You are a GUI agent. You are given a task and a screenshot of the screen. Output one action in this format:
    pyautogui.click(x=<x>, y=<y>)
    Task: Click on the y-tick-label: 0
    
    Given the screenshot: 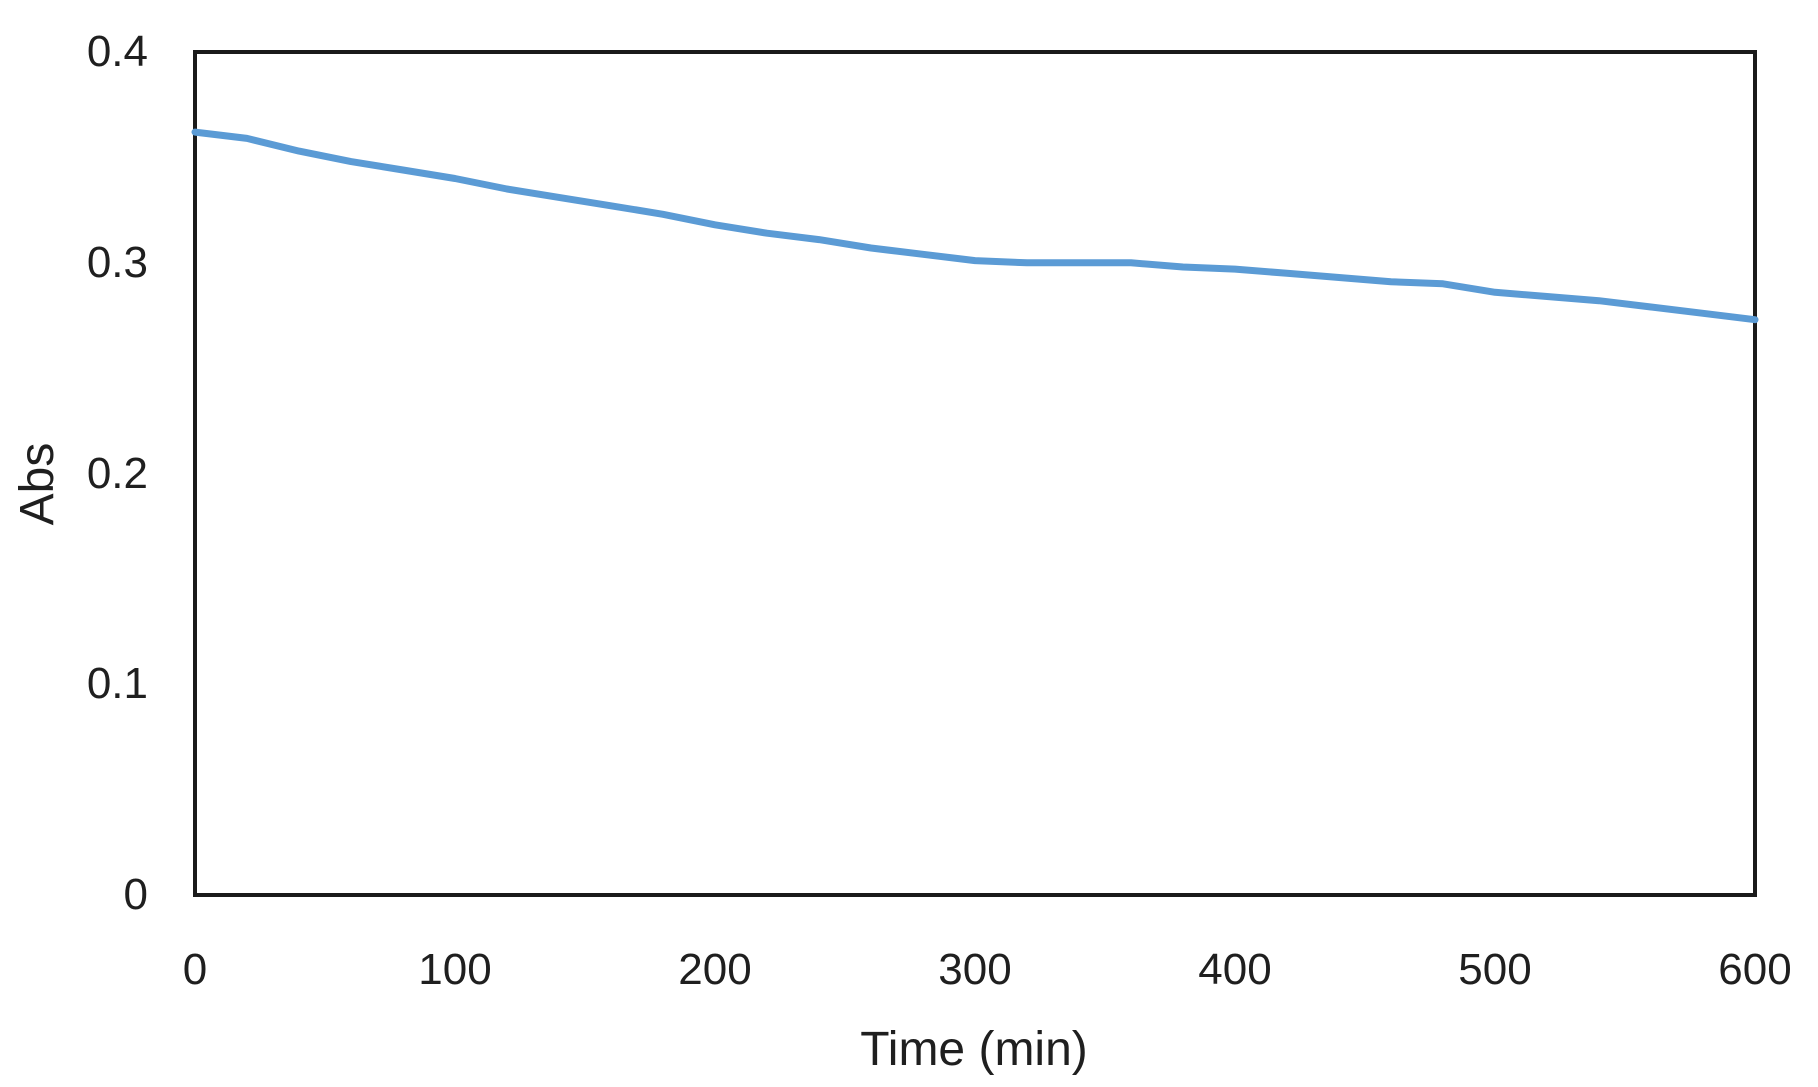 What is the action you would take?
    pyautogui.click(x=135, y=894)
    